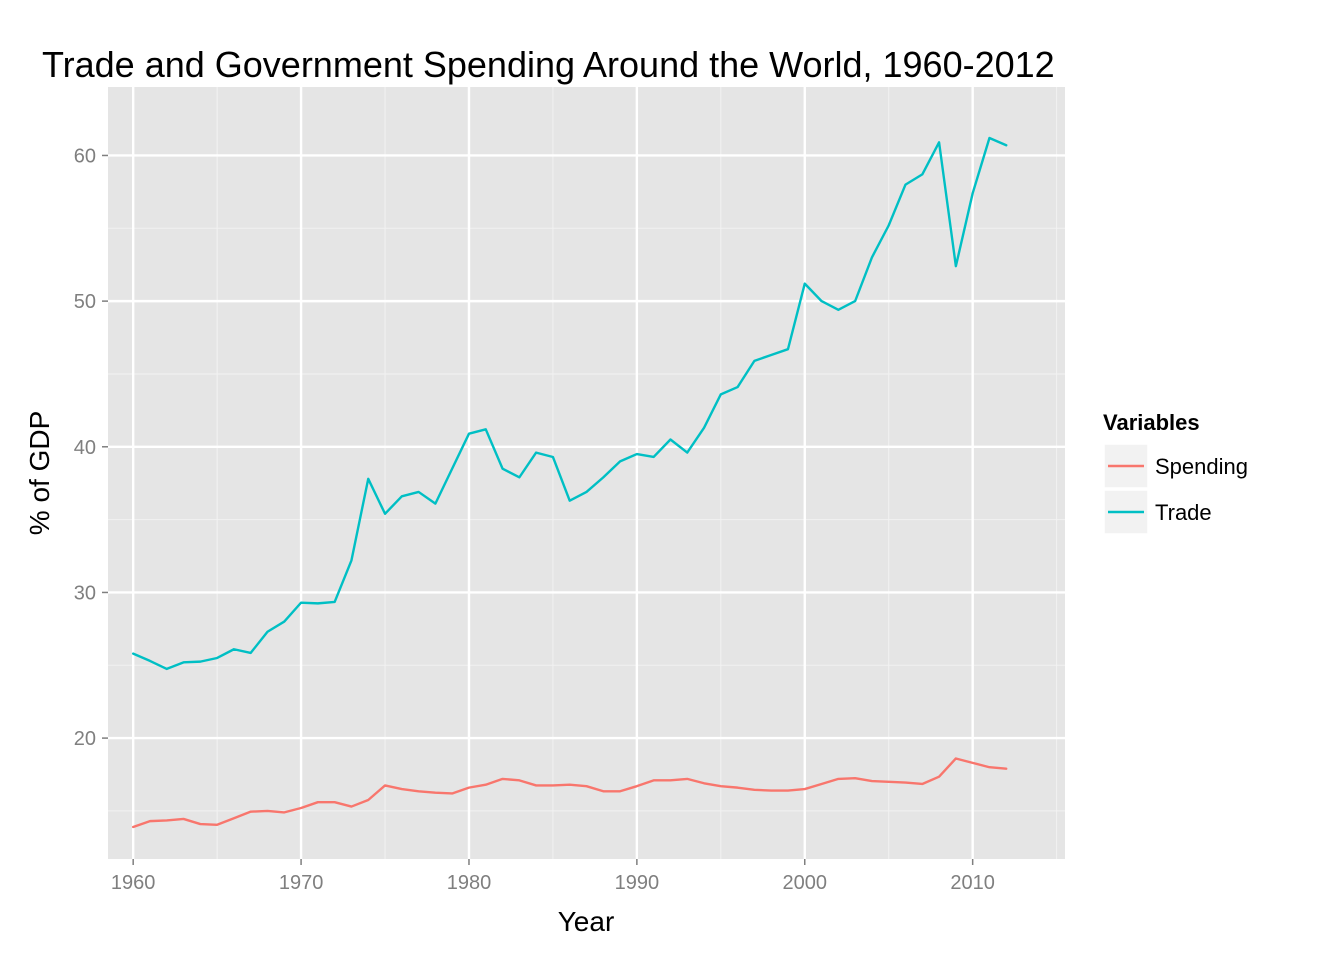 The image size is (1344, 960). Describe the element at coordinates (1151, 422) in the screenshot. I see `legend-title: Variables` at that location.